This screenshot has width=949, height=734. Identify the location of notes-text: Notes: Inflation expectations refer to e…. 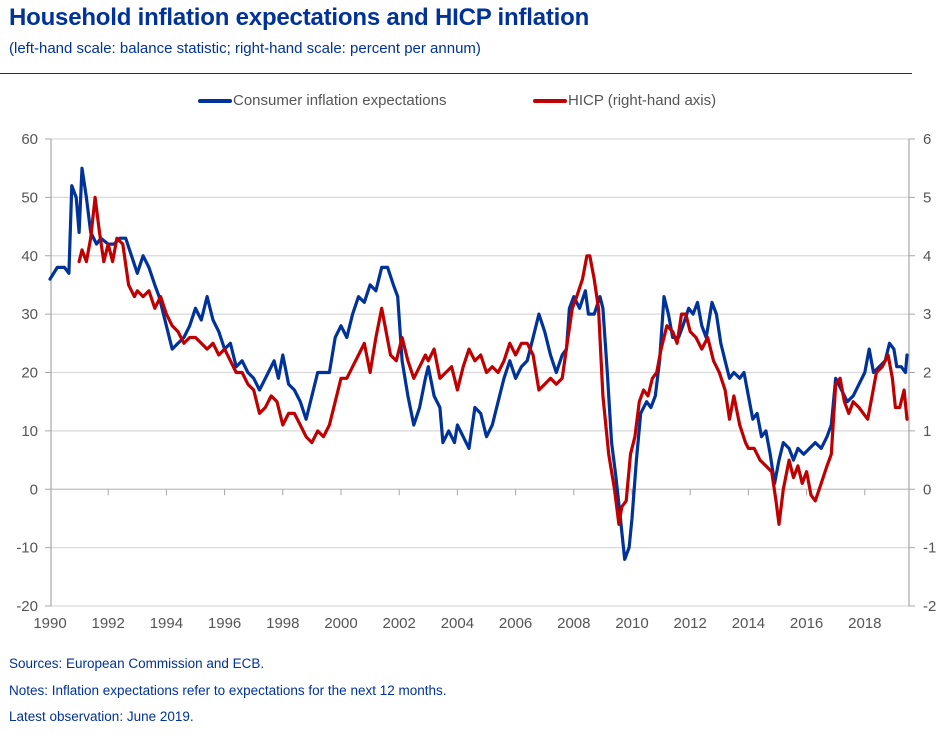
(228, 690).